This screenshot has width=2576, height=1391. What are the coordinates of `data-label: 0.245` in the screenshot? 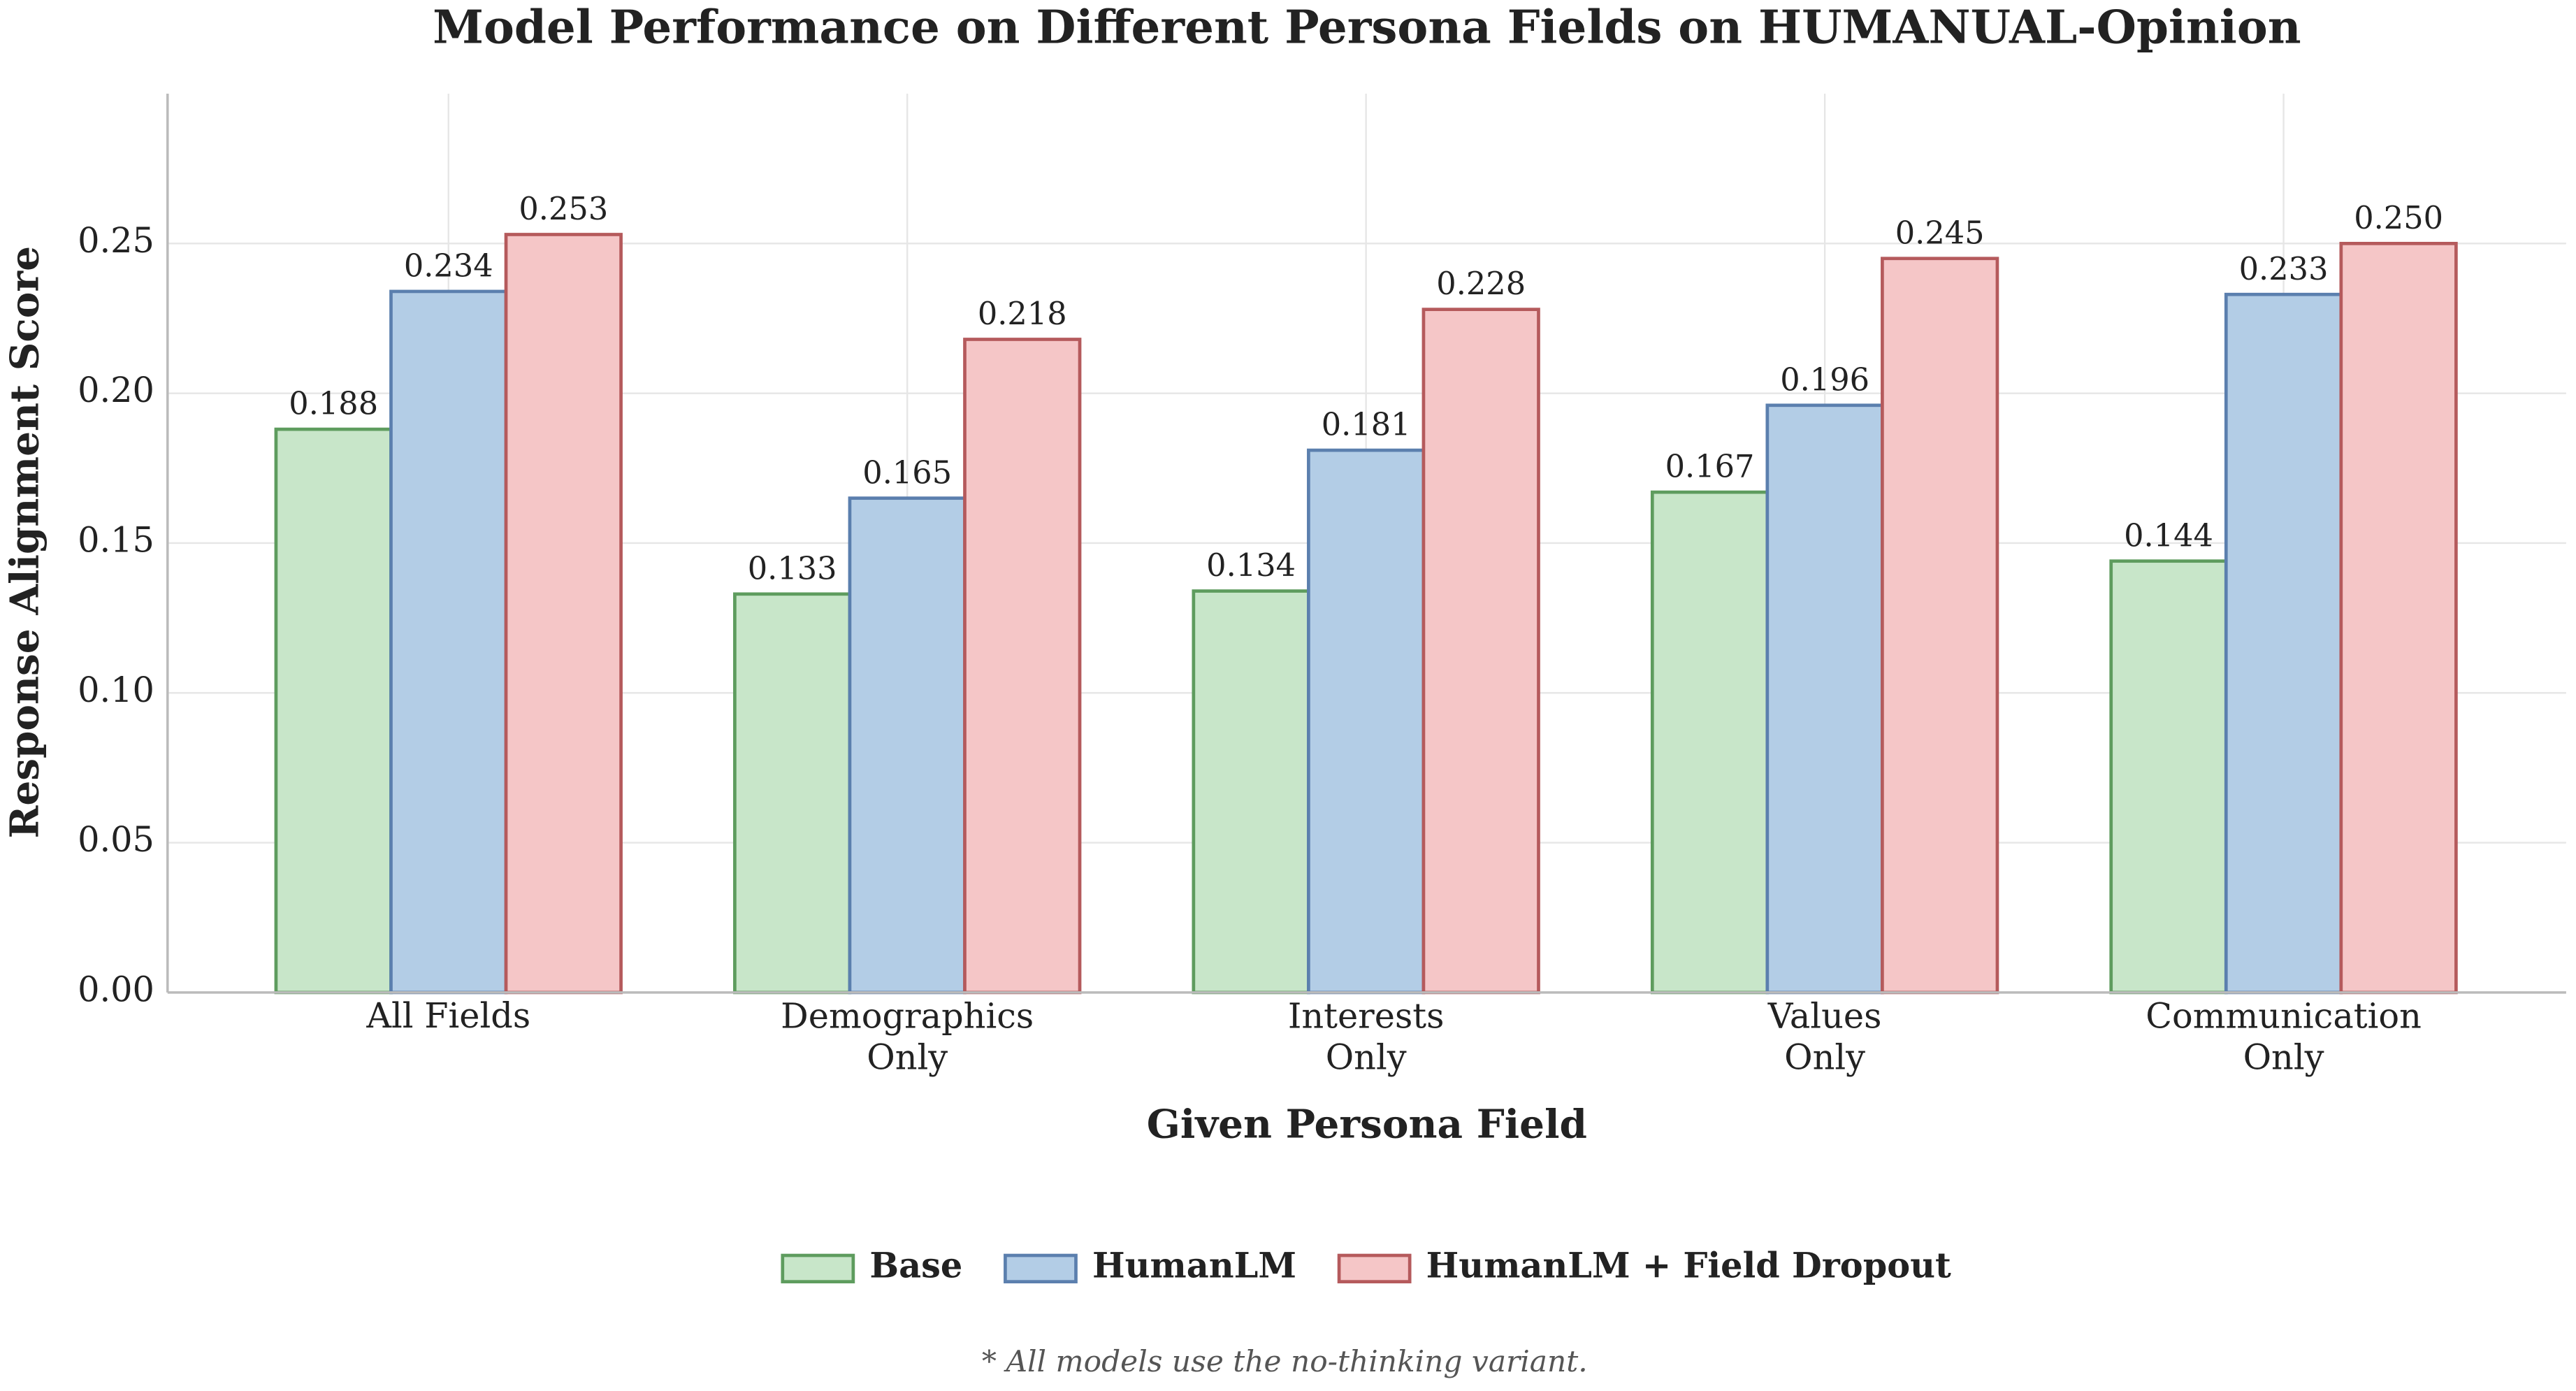 It's located at (1940, 233).